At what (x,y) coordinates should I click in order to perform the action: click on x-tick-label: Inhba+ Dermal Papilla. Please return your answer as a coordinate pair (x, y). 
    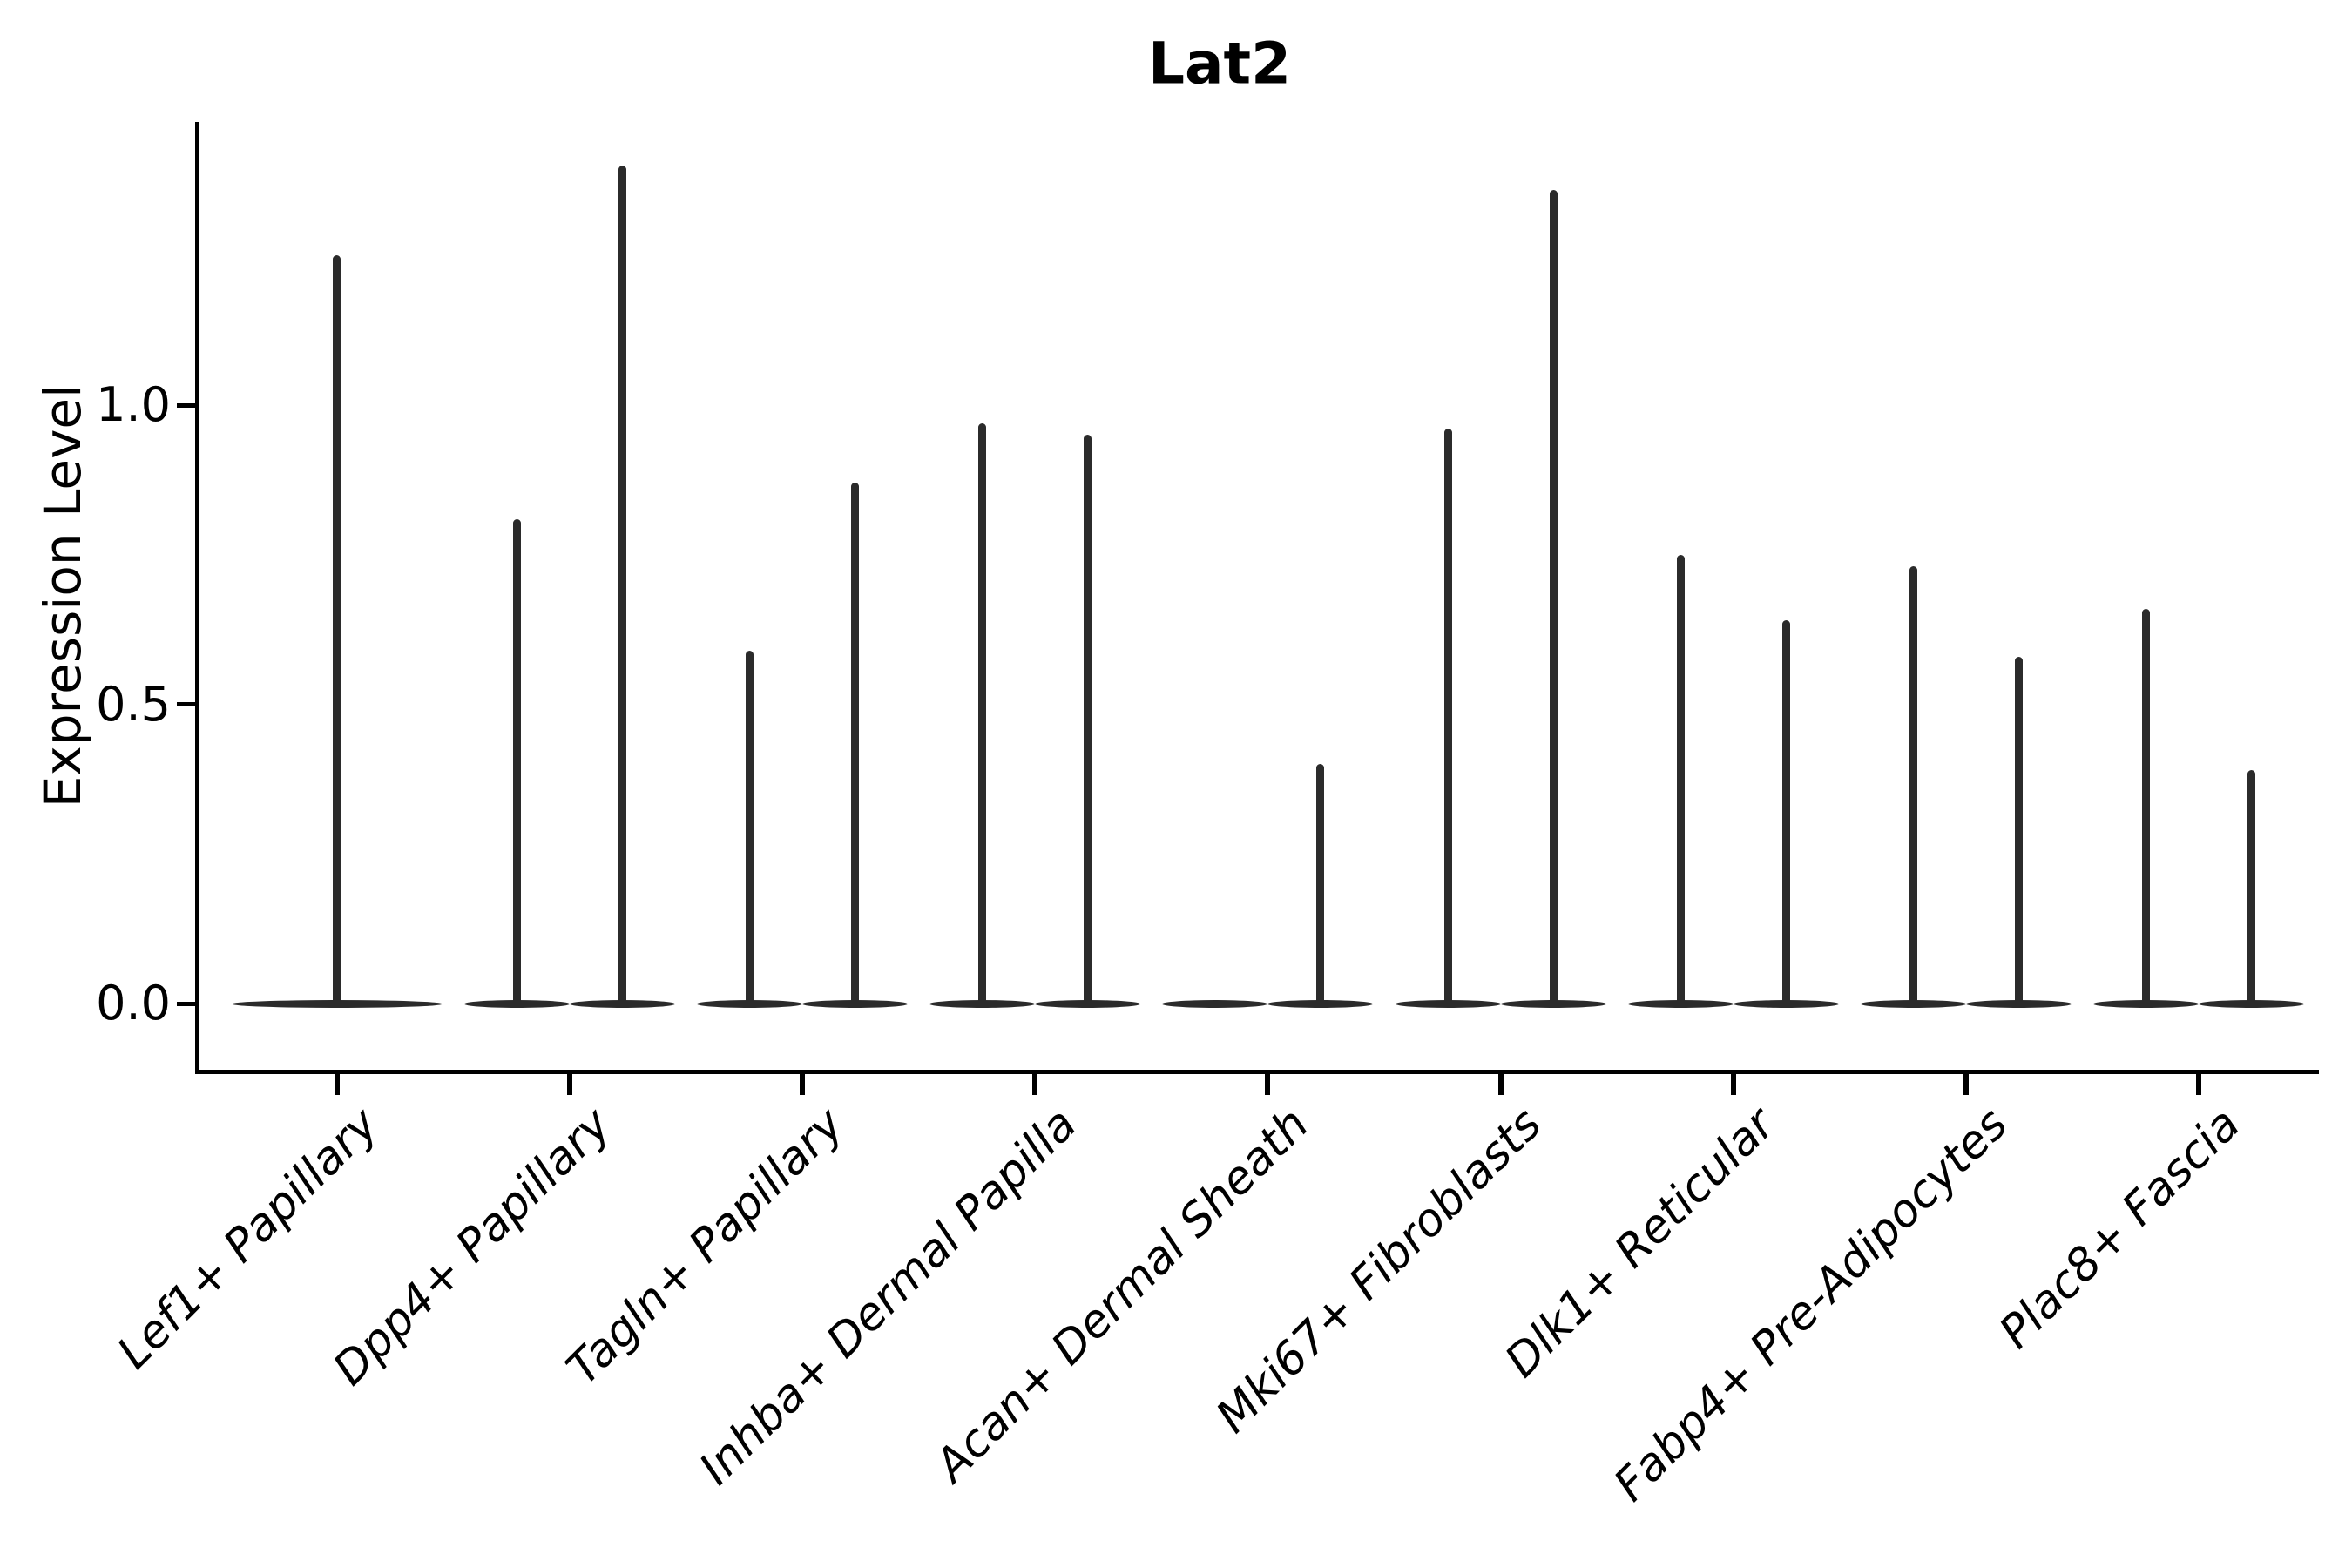
    Looking at the image, I should click on (888, 1297).